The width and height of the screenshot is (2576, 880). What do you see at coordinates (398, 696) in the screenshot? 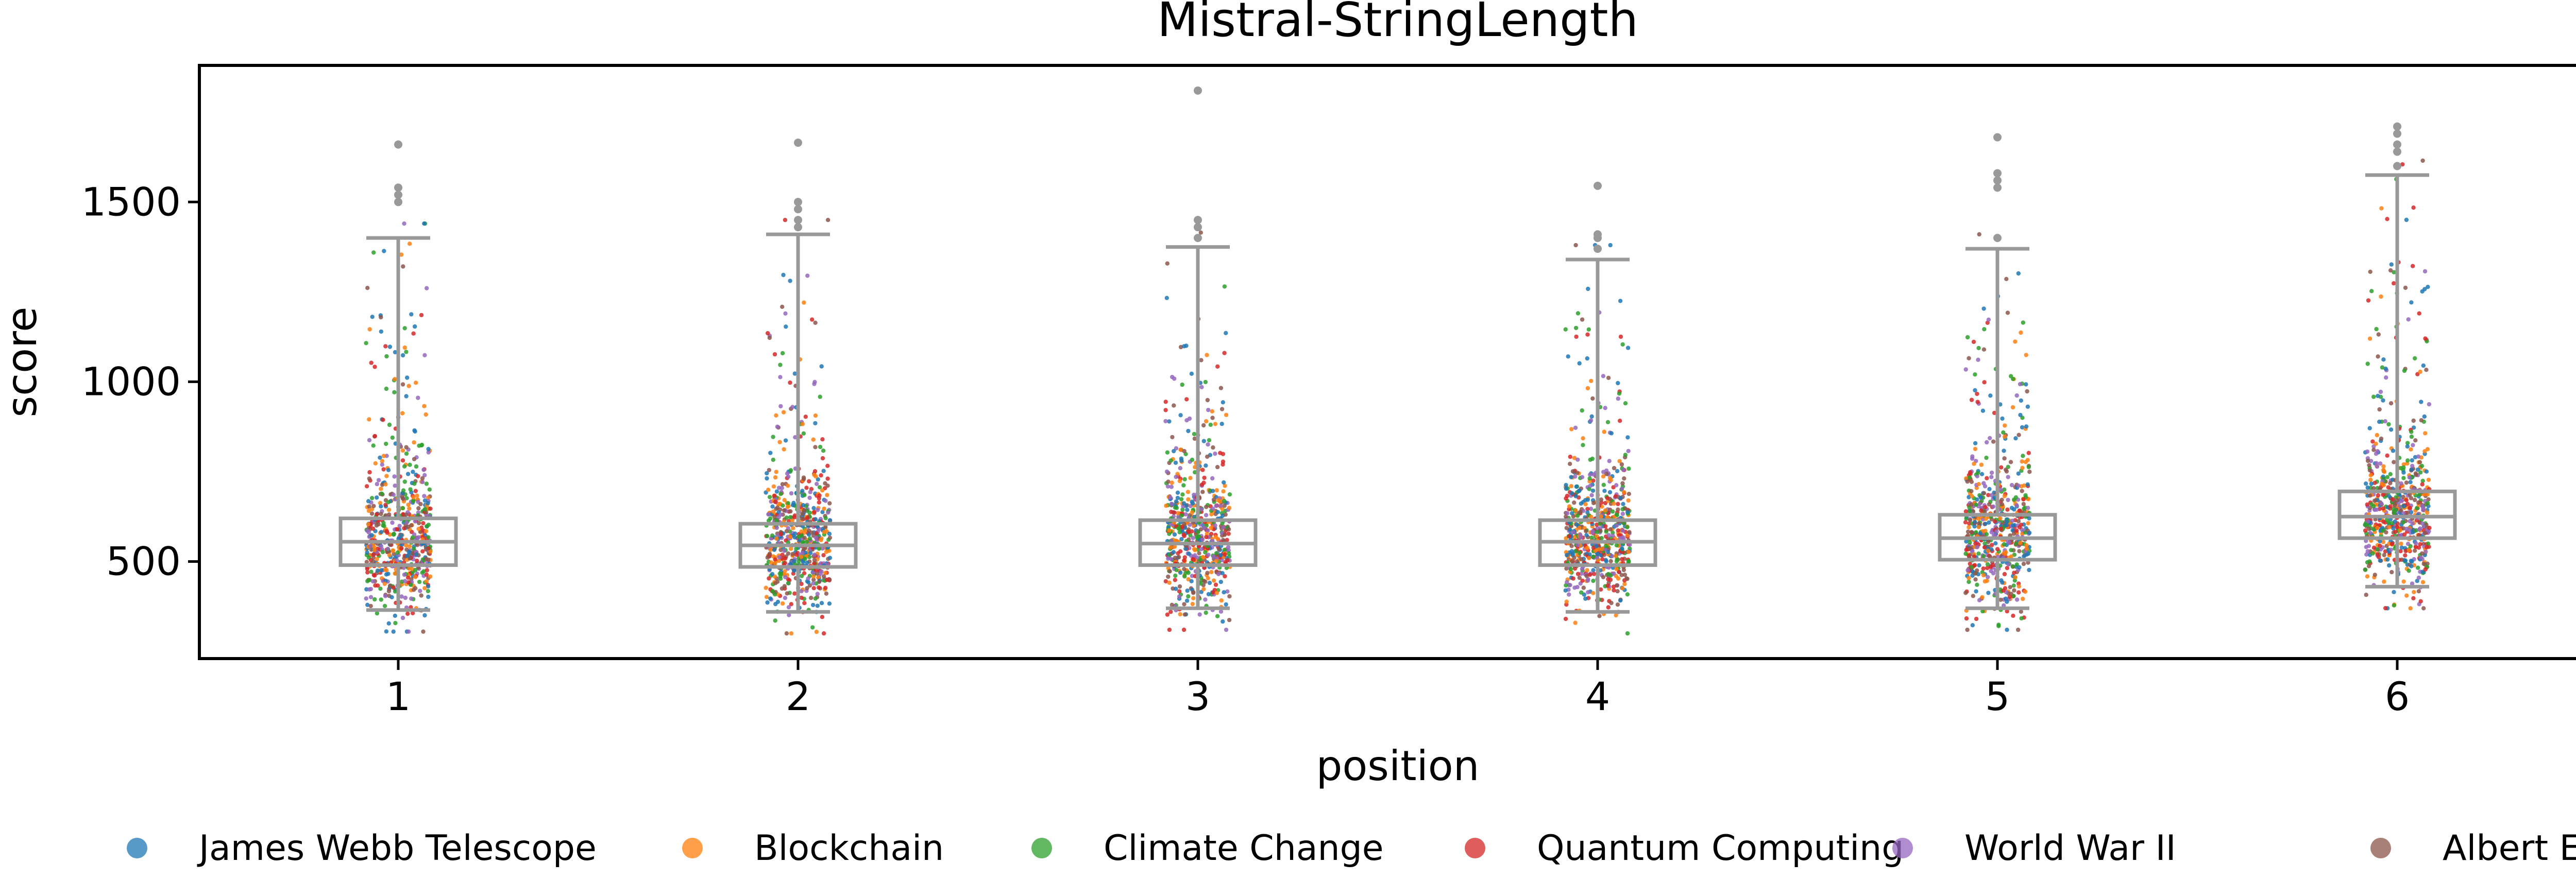
I see `x-tick-label: 1` at bounding box center [398, 696].